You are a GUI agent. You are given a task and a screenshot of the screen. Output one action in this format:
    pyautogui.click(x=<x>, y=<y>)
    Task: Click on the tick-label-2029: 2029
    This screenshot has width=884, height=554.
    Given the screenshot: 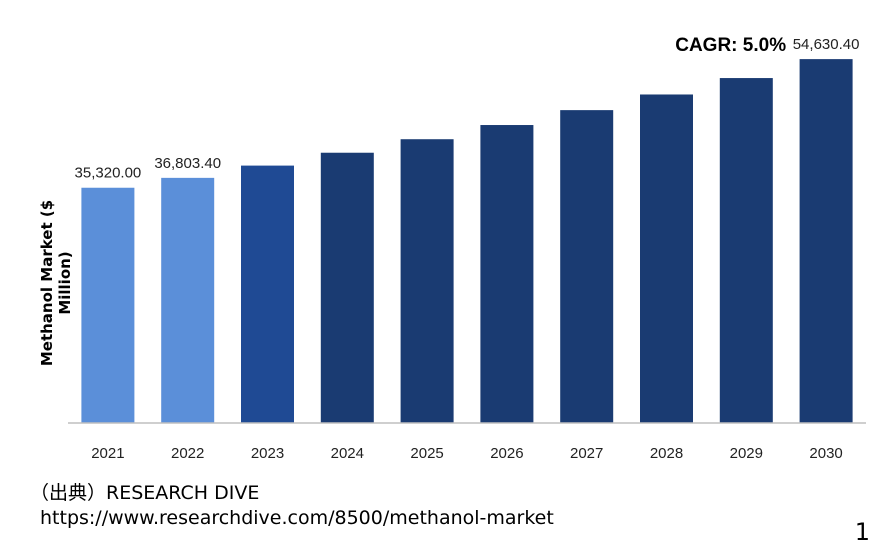 What is the action you would take?
    pyautogui.click(x=746, y=453)
    